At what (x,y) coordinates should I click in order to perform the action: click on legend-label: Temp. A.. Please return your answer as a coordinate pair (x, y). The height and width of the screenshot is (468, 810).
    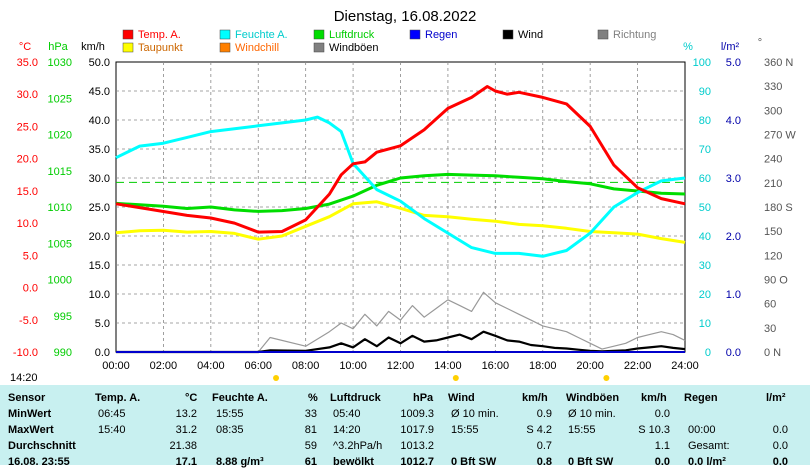
    Looking at the image, I should click on (159, 35).